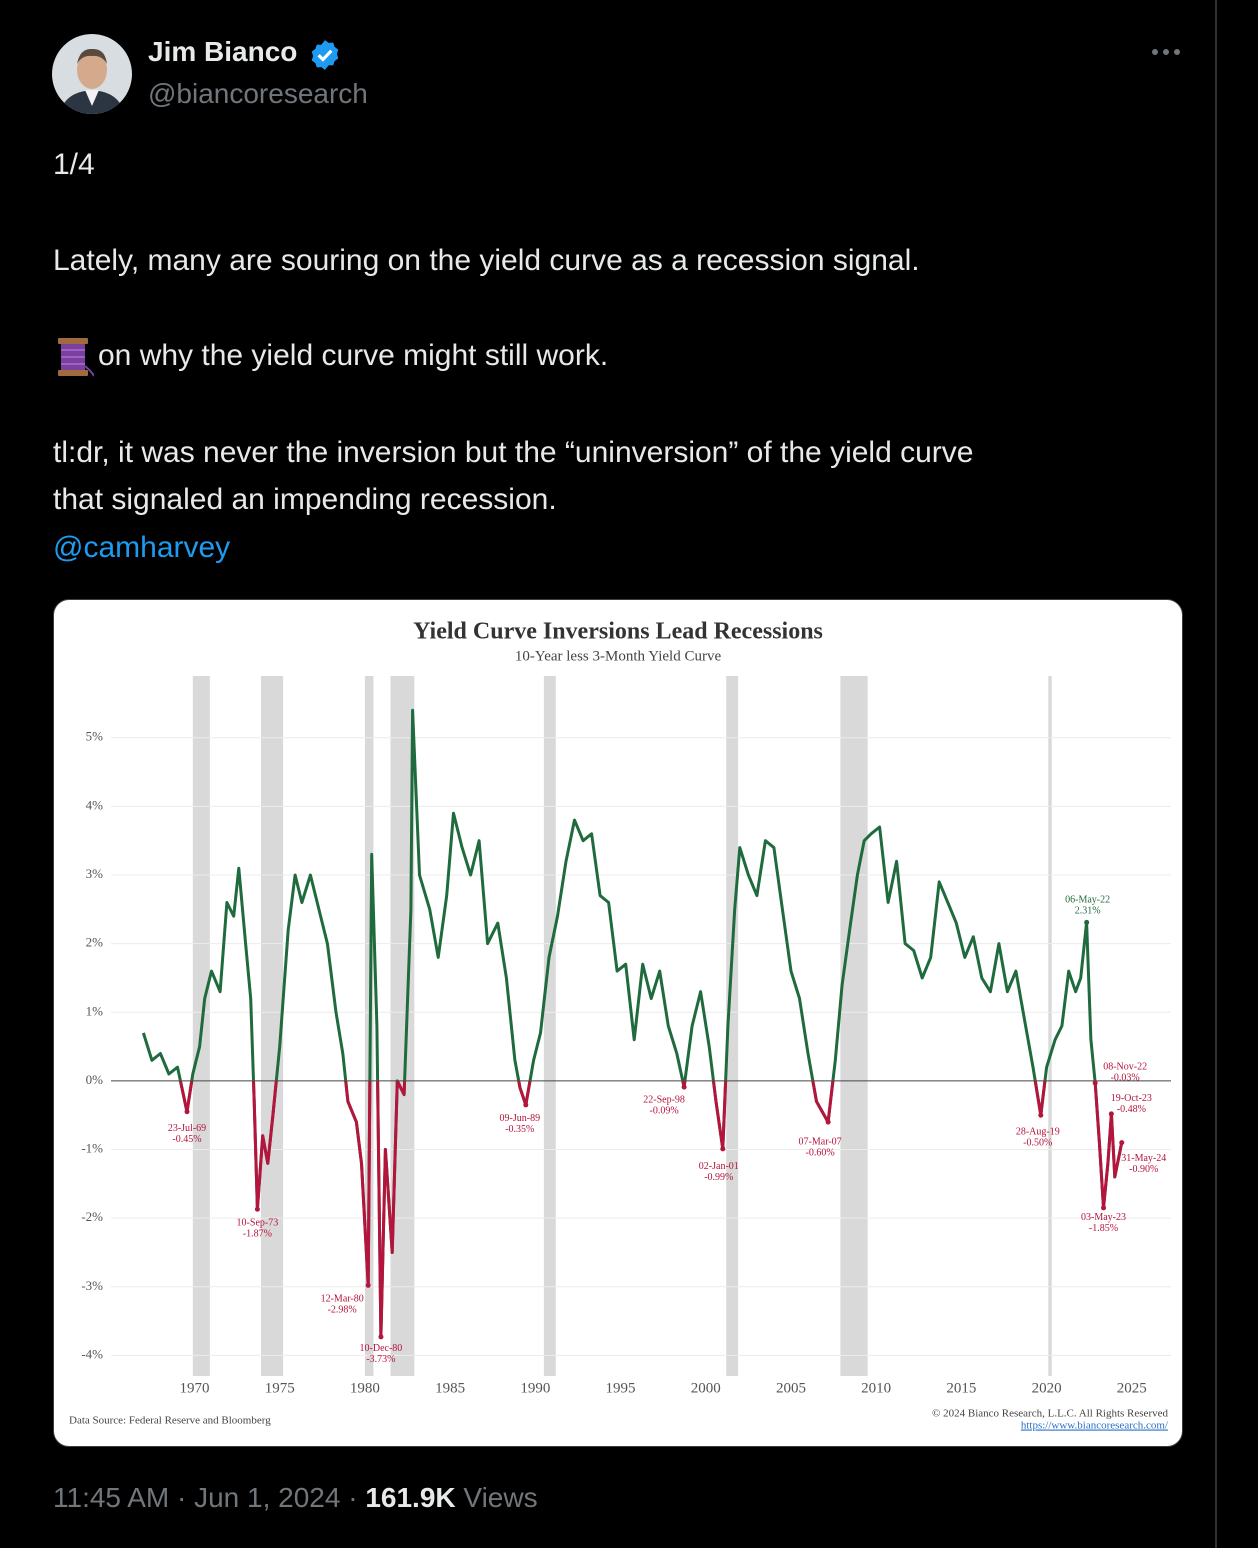  Describe the element at coordinates (1125, 1066) in the screenshot. I see `annotation-date: 08-Nov-22` at that location.